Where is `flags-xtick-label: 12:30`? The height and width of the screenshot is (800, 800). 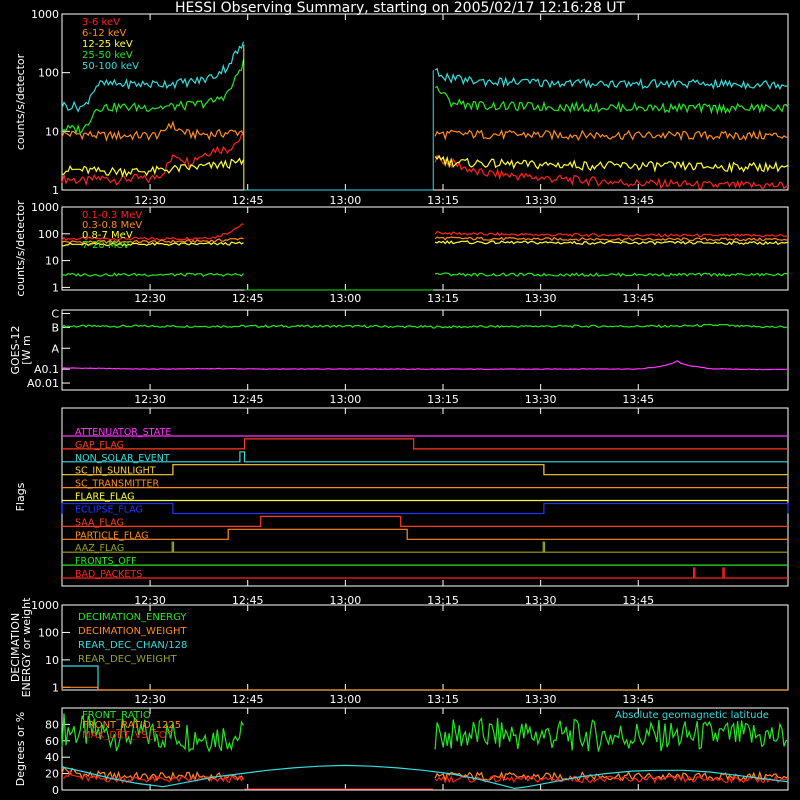
flags-xtick-label: 12:30 is located at coordinates (150, 600).